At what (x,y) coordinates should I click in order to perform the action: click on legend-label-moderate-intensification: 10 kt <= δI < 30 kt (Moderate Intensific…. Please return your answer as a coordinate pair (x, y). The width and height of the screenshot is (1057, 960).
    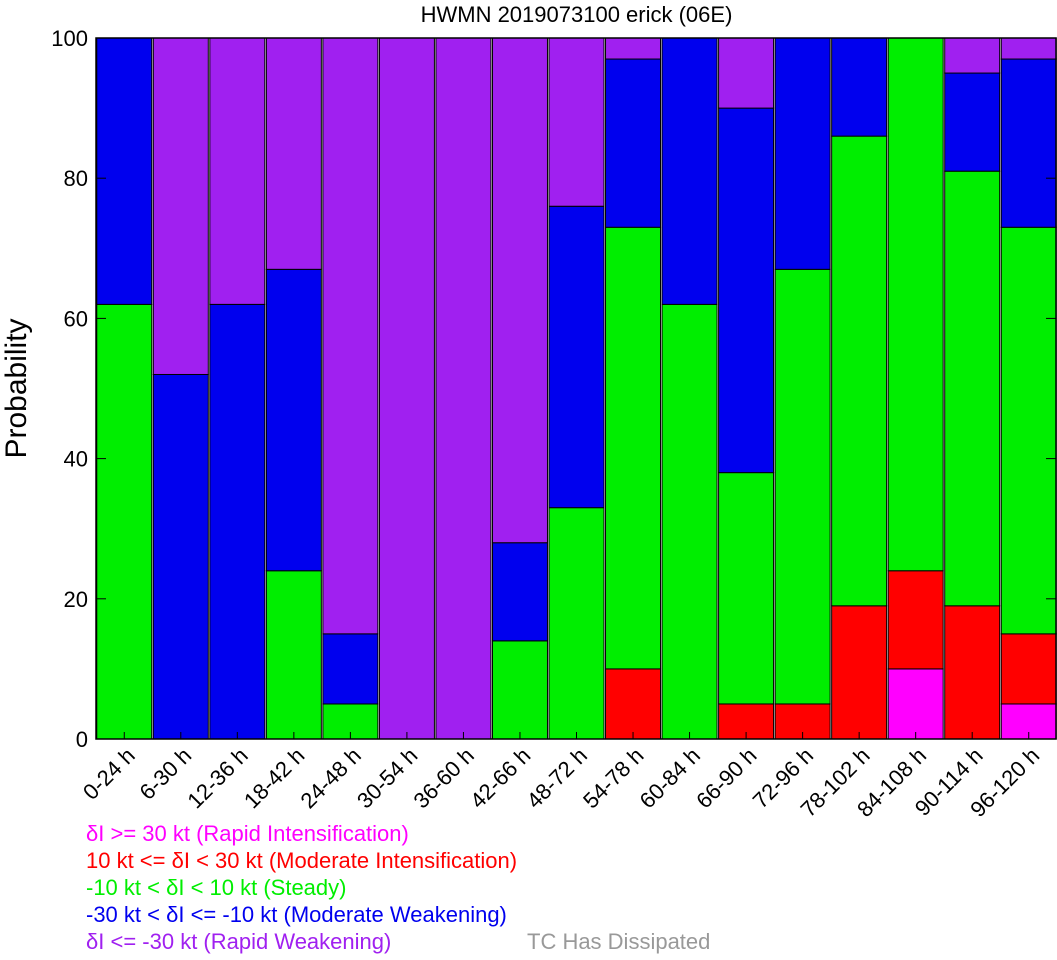
    Looking at the image, I should click on (302, 860).